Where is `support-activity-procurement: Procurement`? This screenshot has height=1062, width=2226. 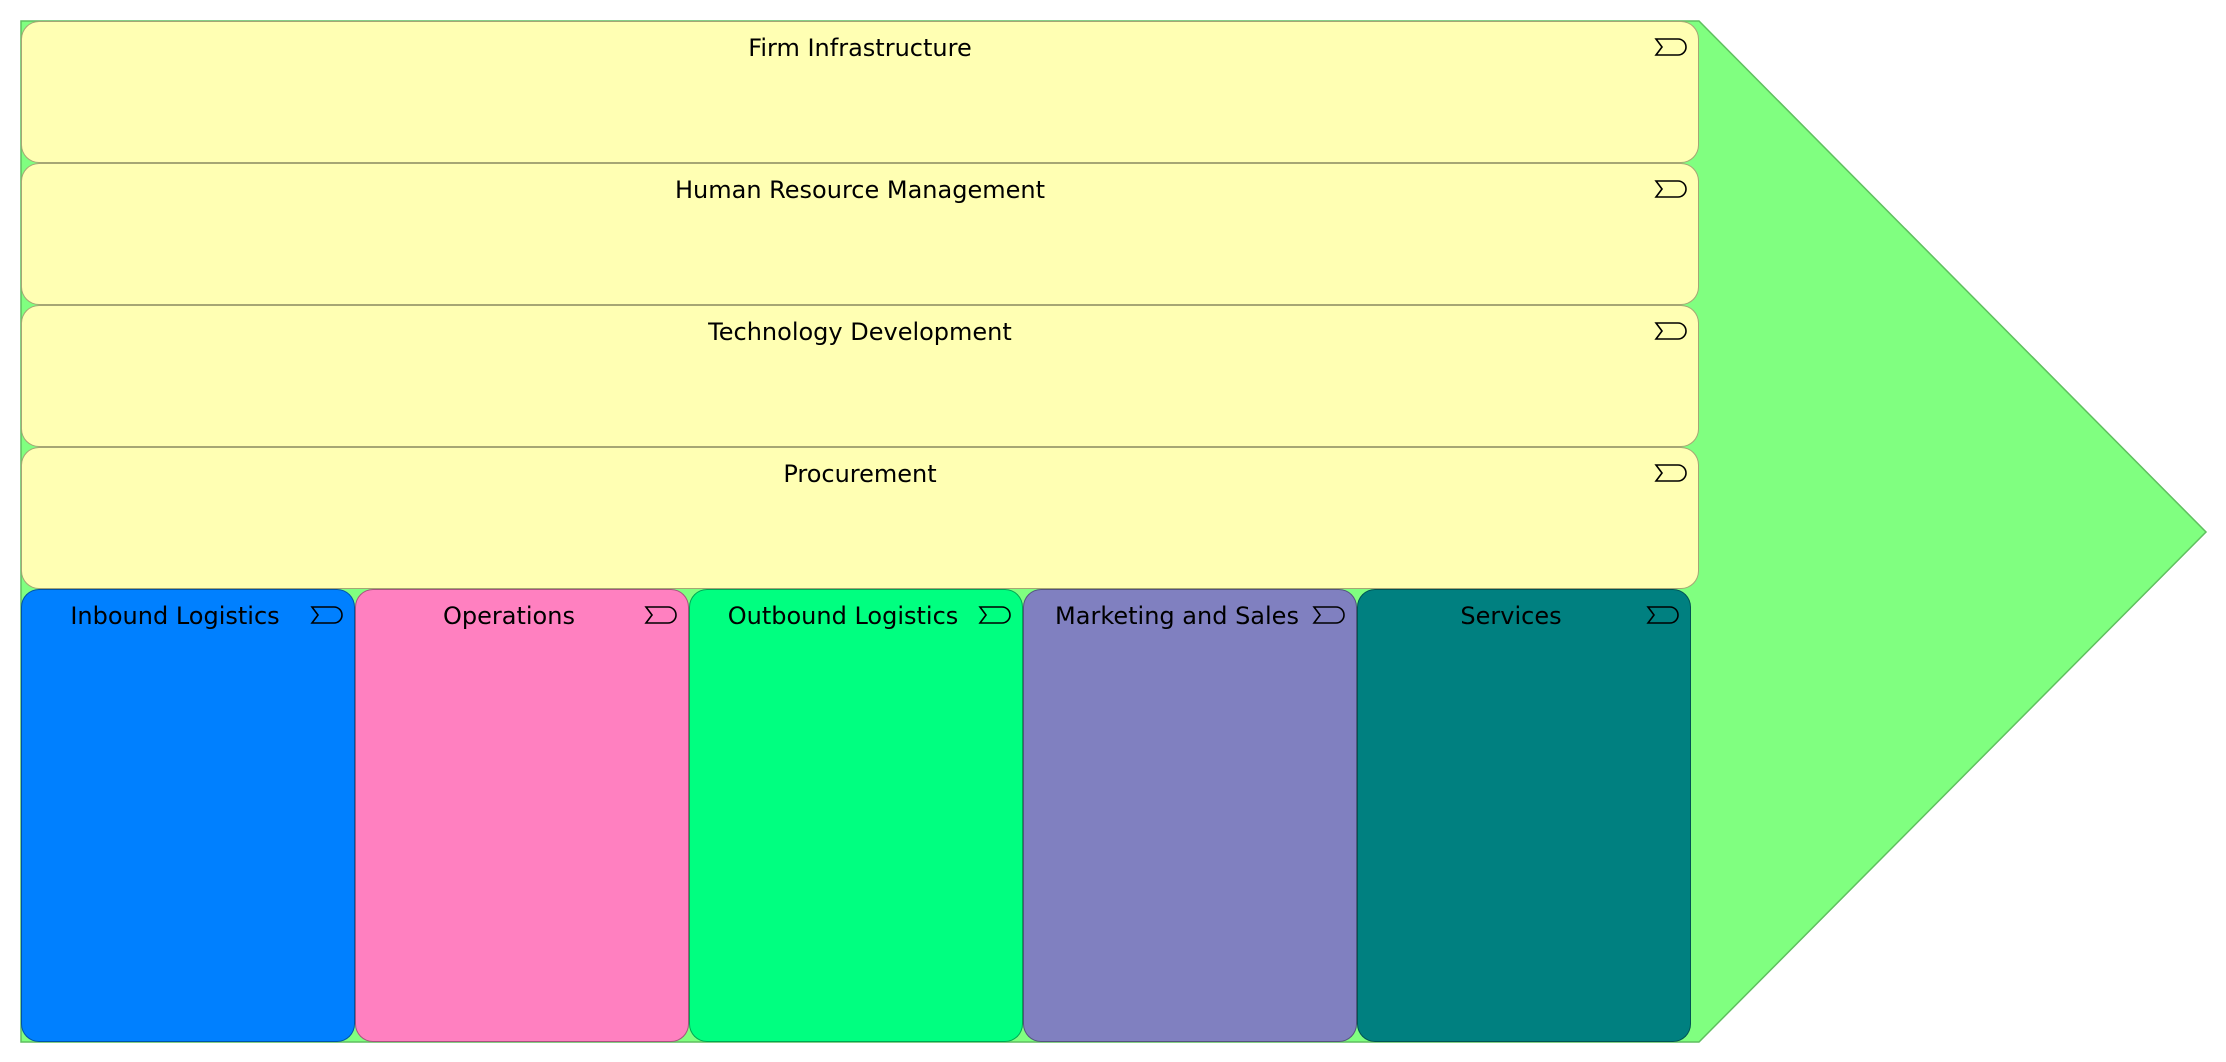 support-activity-procurement: Procurement is located at coordinates (860, 518).